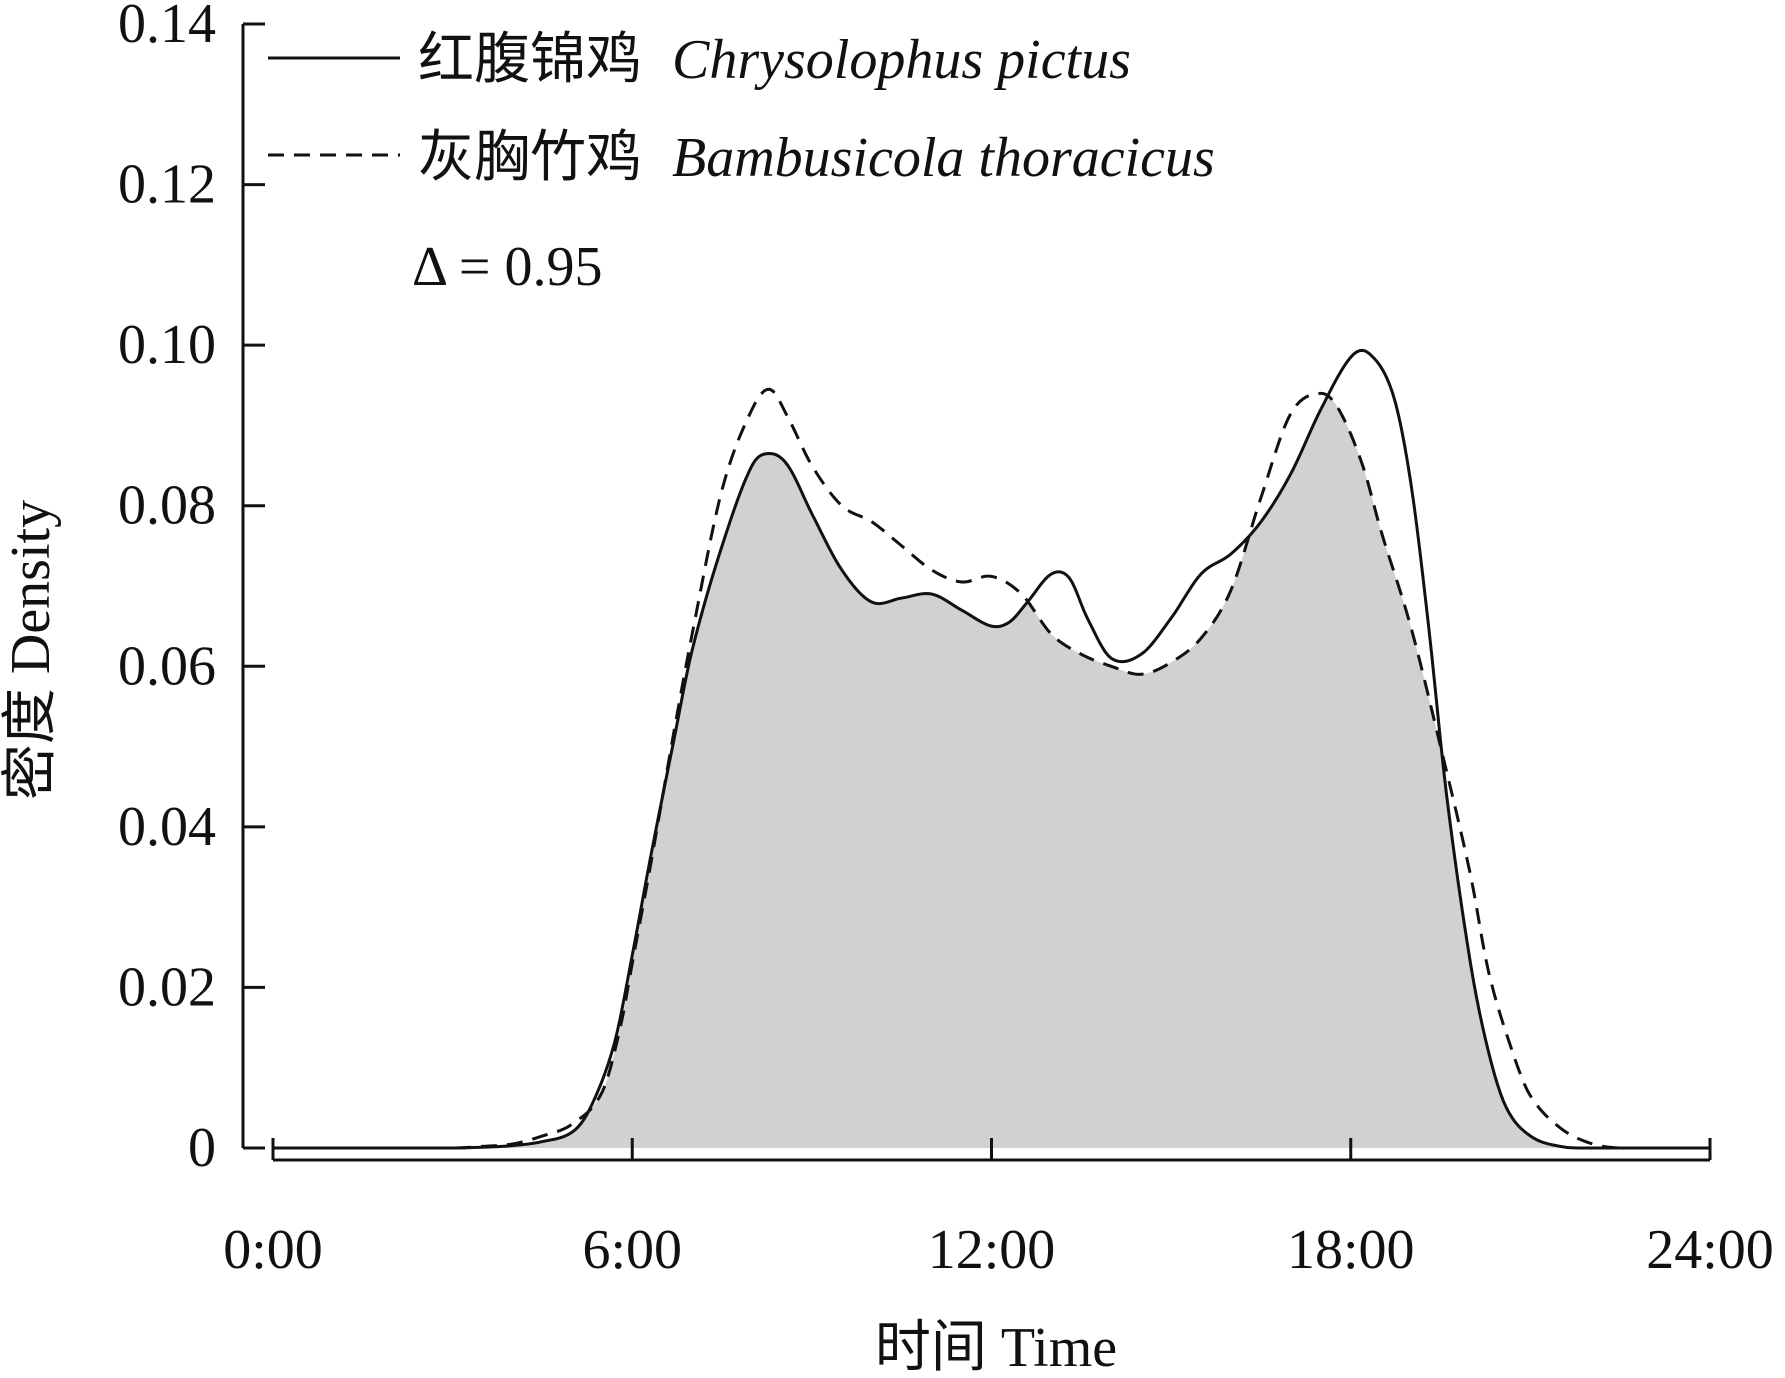  I want to click on y-tick-label: 0.10, so click(167, 345).